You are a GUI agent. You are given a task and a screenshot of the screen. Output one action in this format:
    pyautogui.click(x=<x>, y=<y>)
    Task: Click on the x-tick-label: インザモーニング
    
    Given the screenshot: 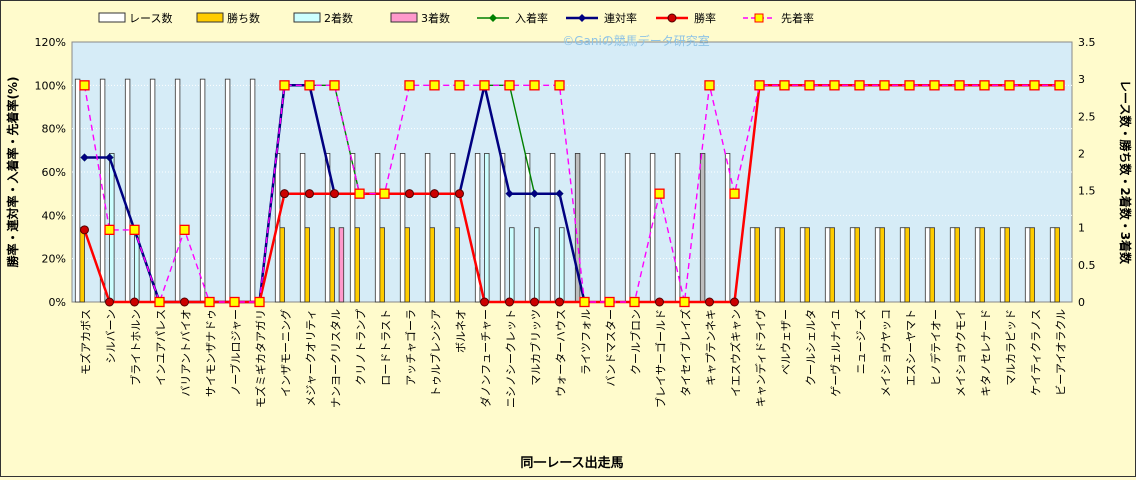 What is the action you would take?
    pyautogui.click(x=286, y=353)
    